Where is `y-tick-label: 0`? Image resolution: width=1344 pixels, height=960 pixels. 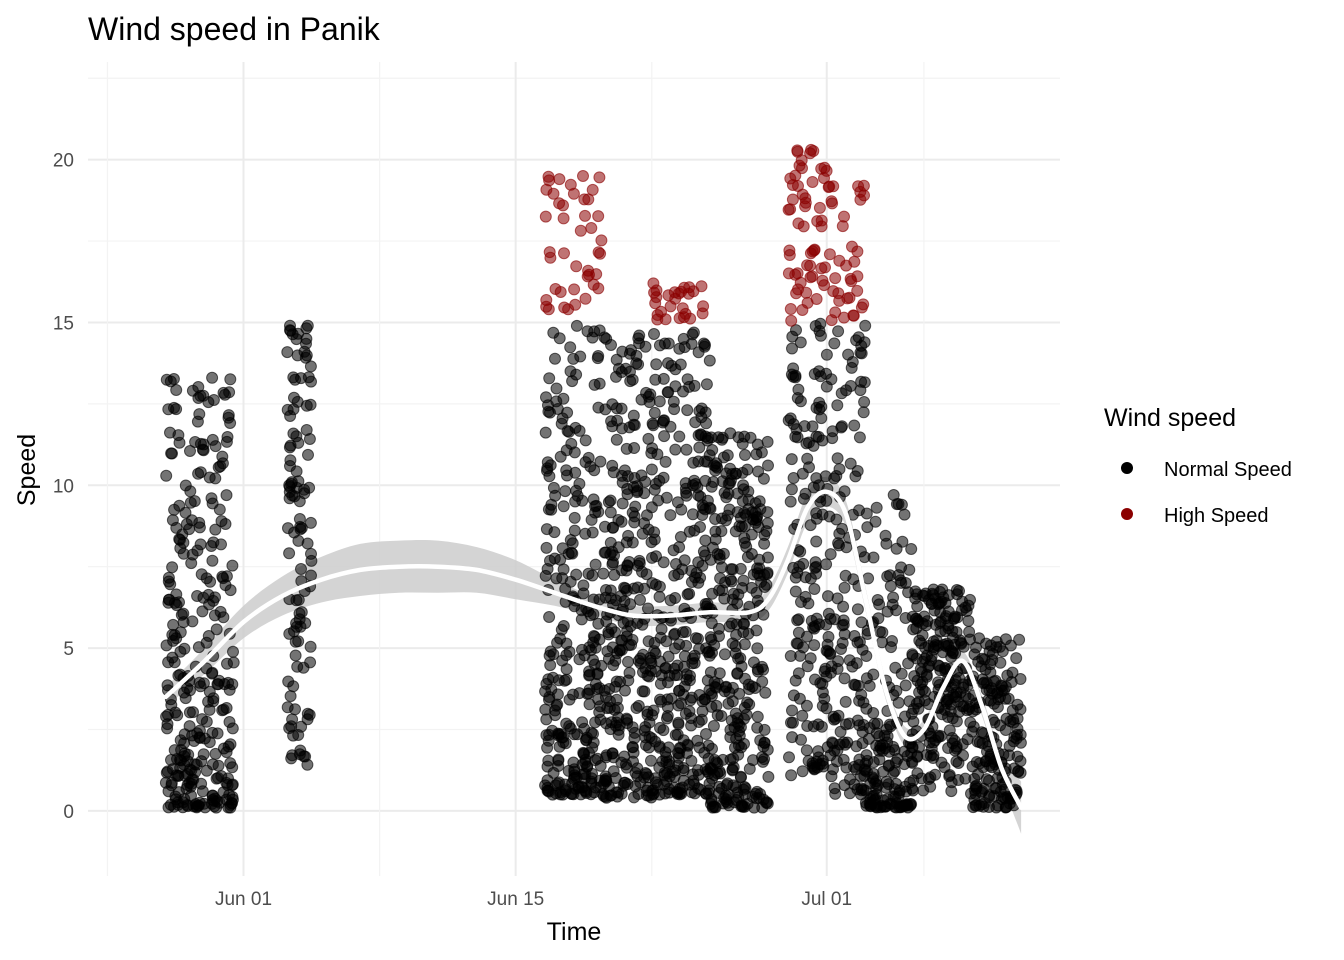 y-tick-label: 0 is located at coordinates (68, 812).